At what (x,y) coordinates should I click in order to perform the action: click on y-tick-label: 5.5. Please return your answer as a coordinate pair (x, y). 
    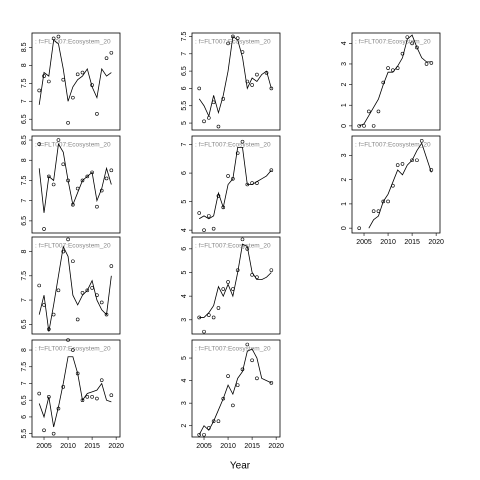
    Looking at the image, I should click on (184, 106).